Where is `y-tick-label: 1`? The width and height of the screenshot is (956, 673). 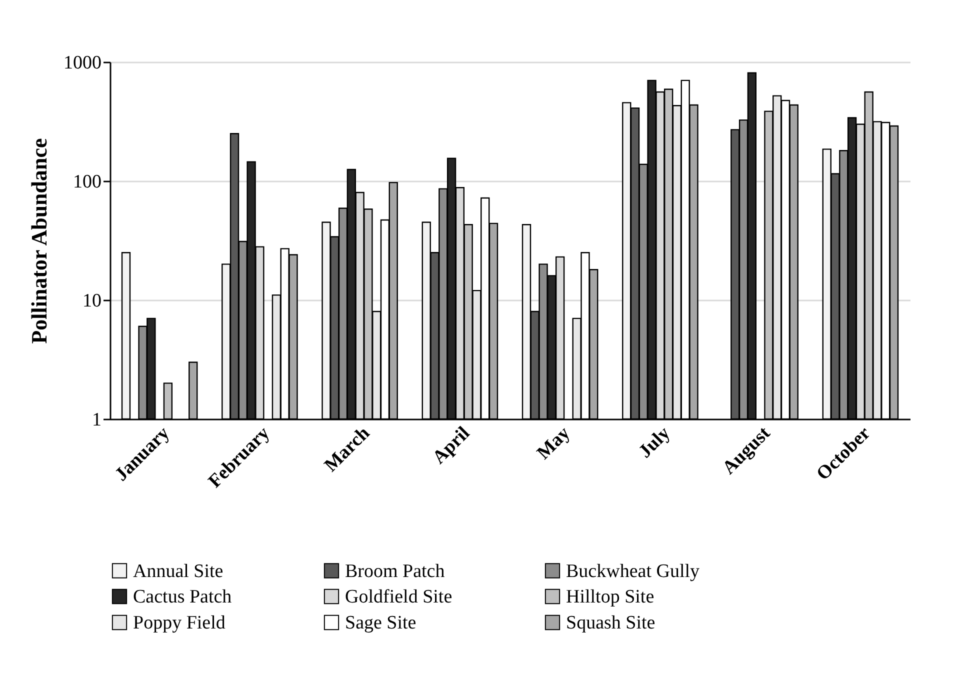 y-tick-label: 1 is located at coordinates (97, 420).